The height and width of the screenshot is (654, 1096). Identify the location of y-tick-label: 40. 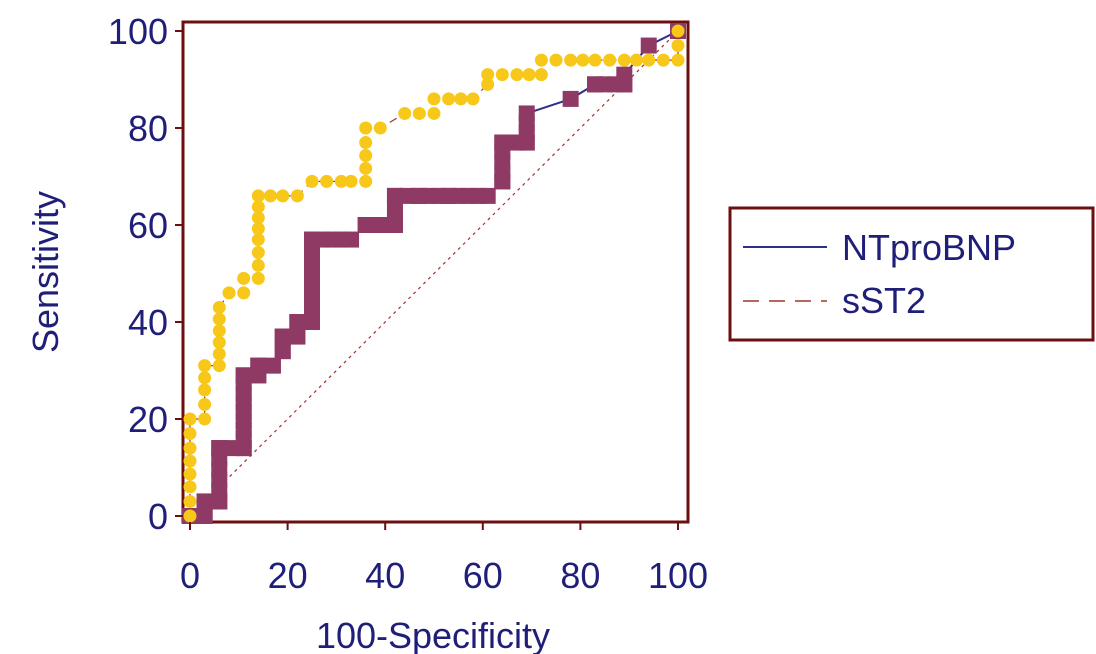
(148, 322).